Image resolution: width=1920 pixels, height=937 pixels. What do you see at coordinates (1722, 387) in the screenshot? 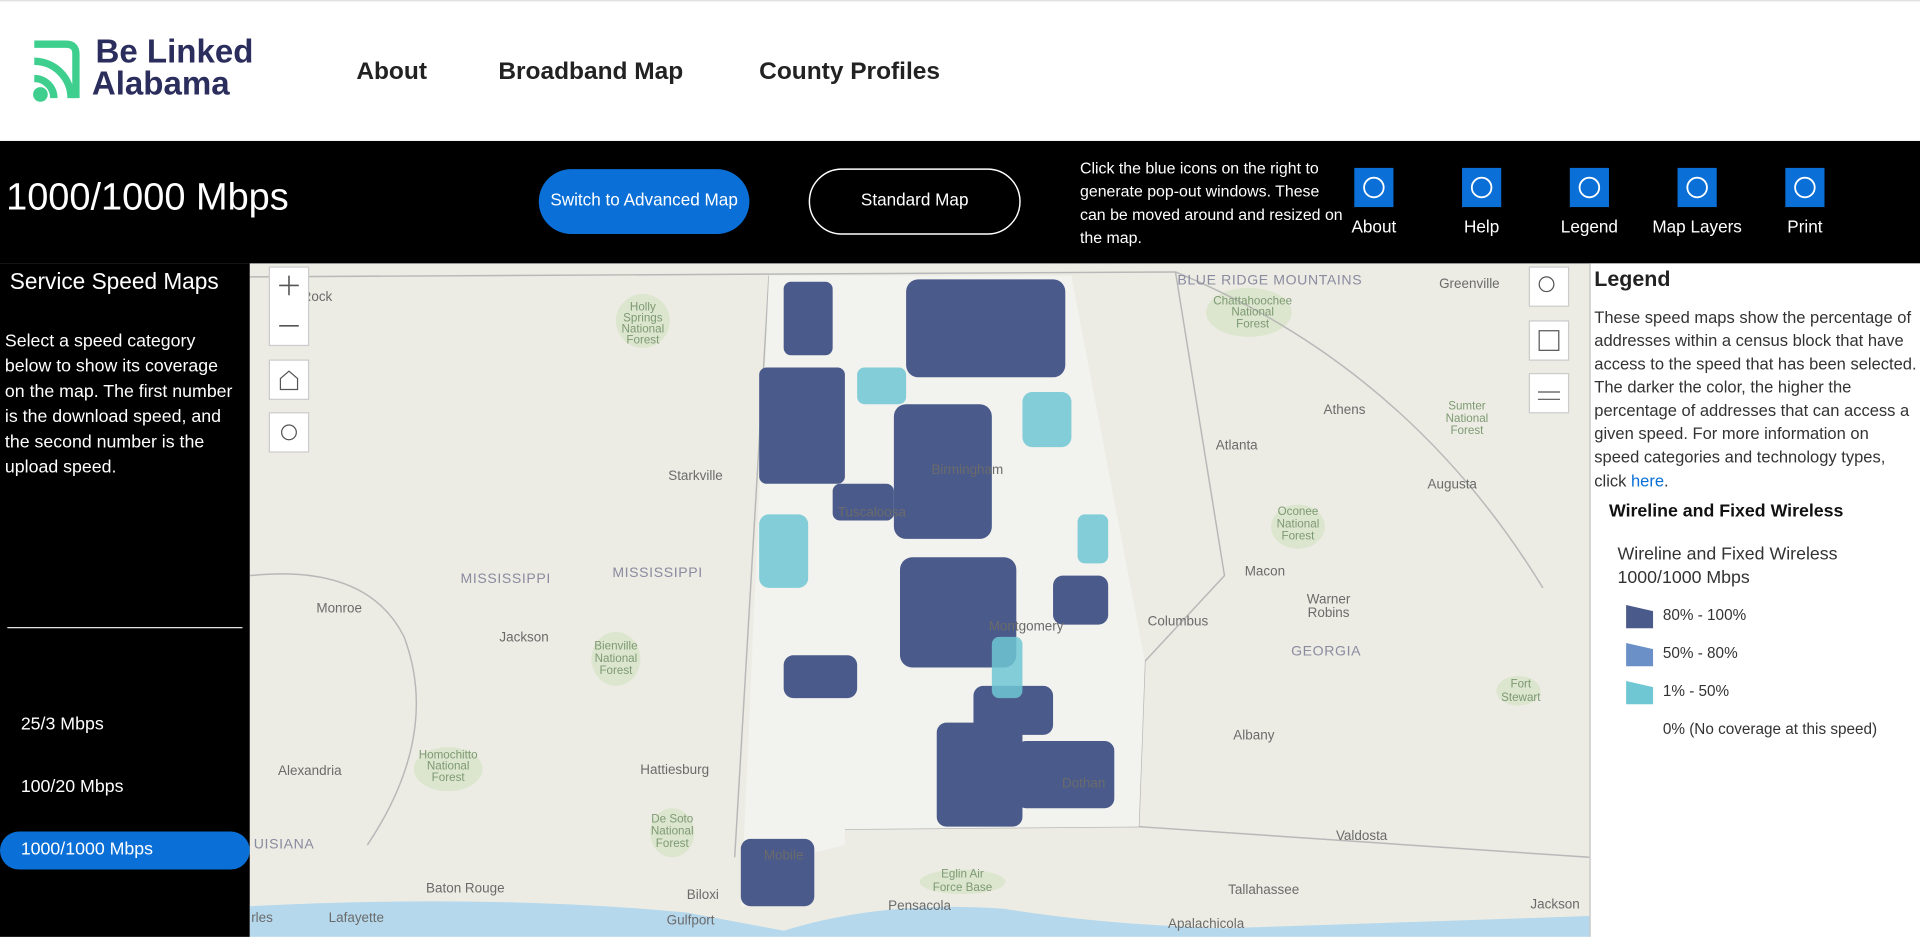
I see `legend-text: The darker the color, the higher the` at bounding box center [1722, 387].